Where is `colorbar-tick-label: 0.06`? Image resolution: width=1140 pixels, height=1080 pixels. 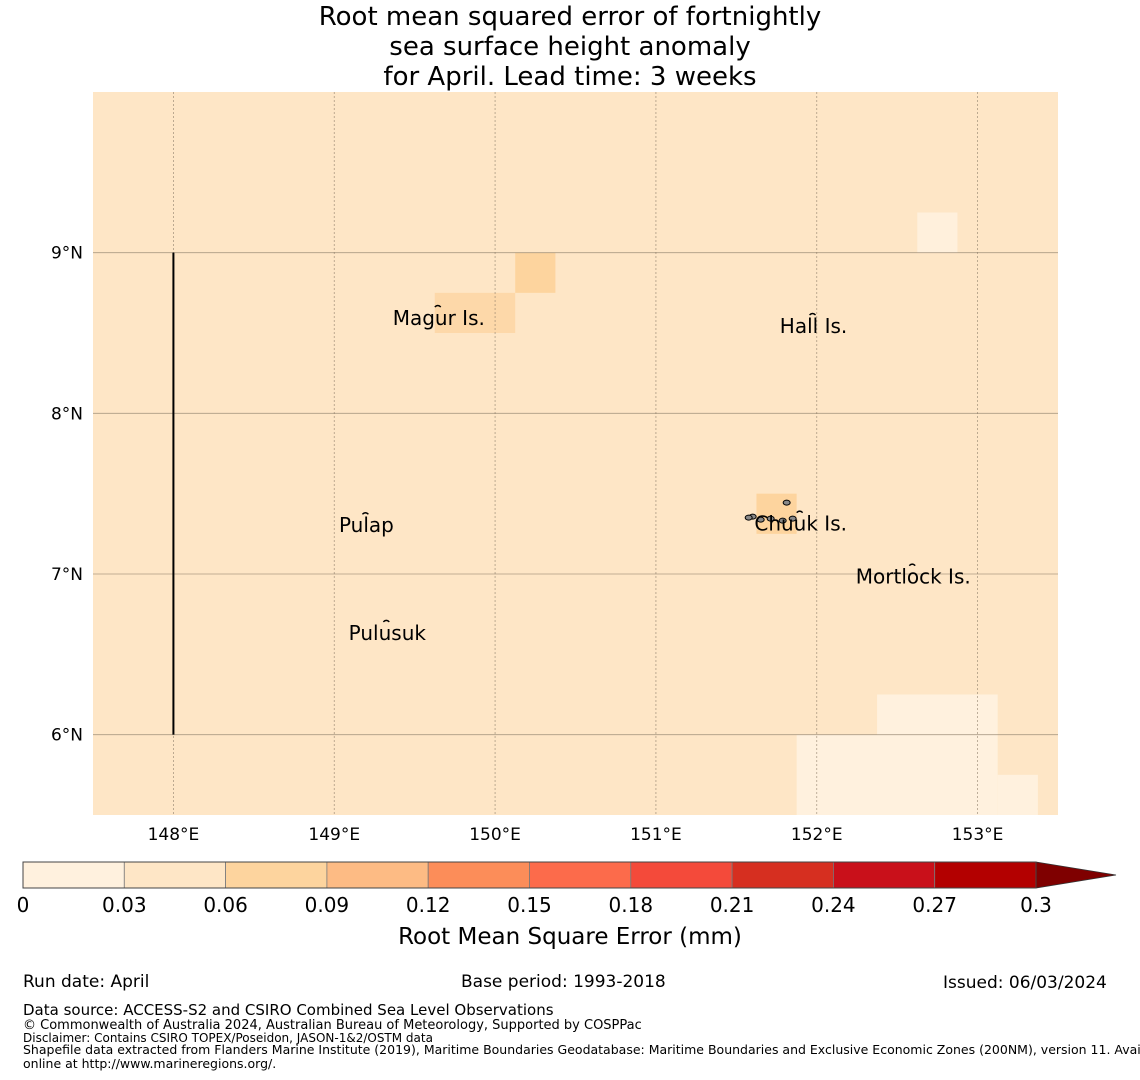
colorbar-tick-label: 0.06 is located at coordinates (225, 905).